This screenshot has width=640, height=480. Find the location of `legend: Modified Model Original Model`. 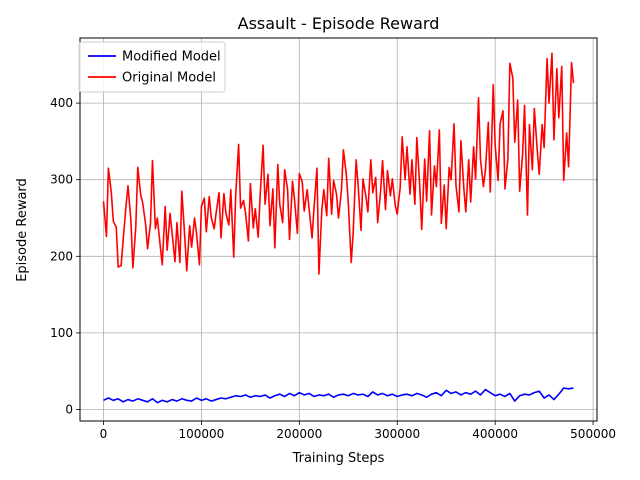

legend: Modified Model Original Model is located at coordinates (152, 67).